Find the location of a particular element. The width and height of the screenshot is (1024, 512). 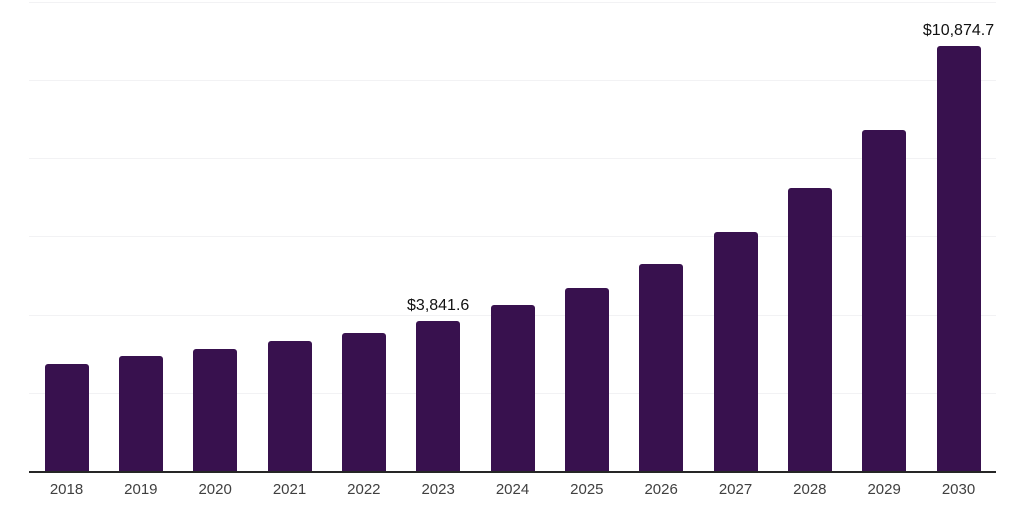

bar-2029 is located at coordinates (884, 300).